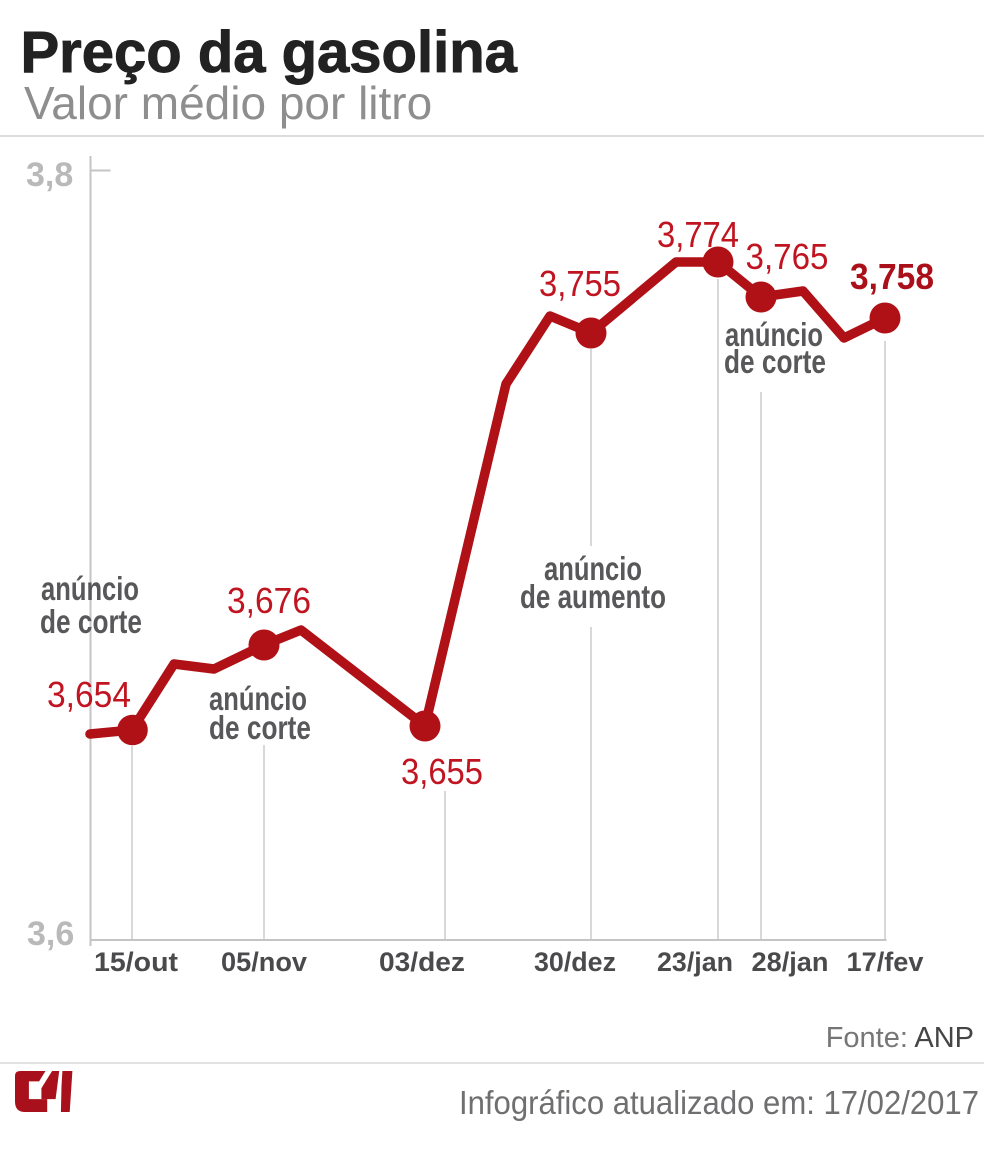 The image size is (984, 1160). Describe the element at coordinates (422, 962) in the screenshot. I see `svg-text: 03/dez` at that location.